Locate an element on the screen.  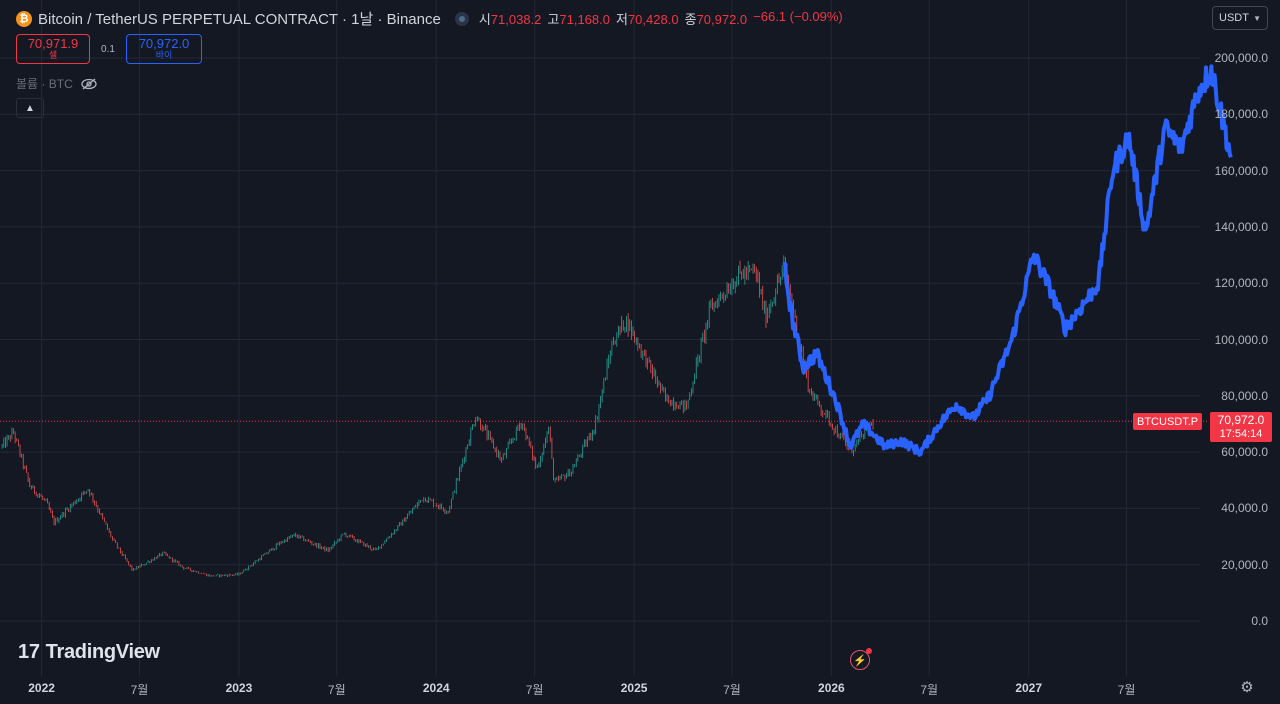
y-tick-label: 20,000.0 is located at coordinates (1244, 564).